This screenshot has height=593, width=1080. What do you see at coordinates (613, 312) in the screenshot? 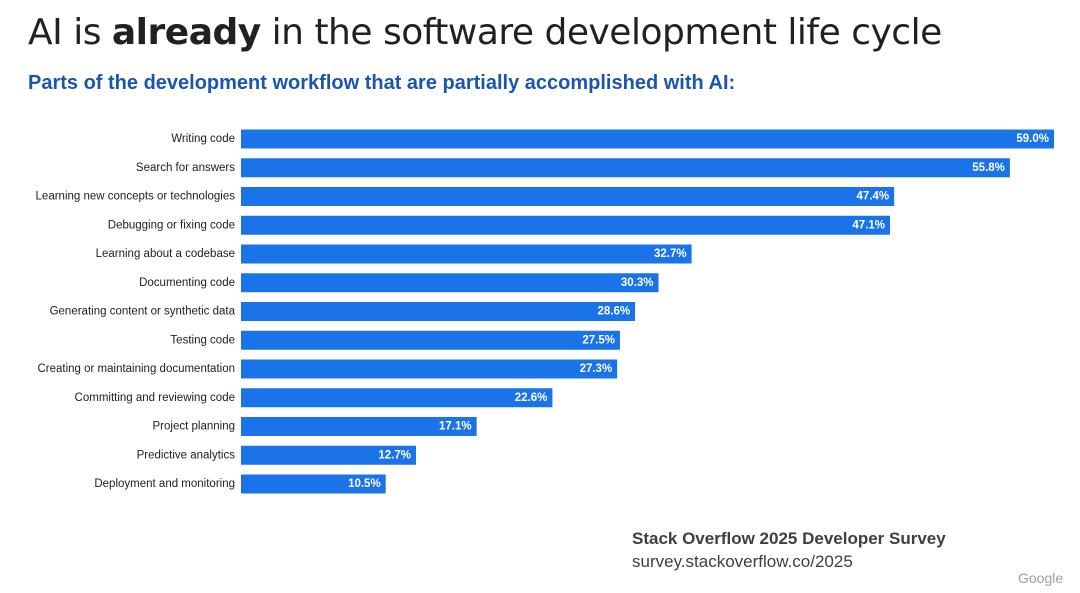
I see `value-label: 28.6%` at bounding box center [613, 312].